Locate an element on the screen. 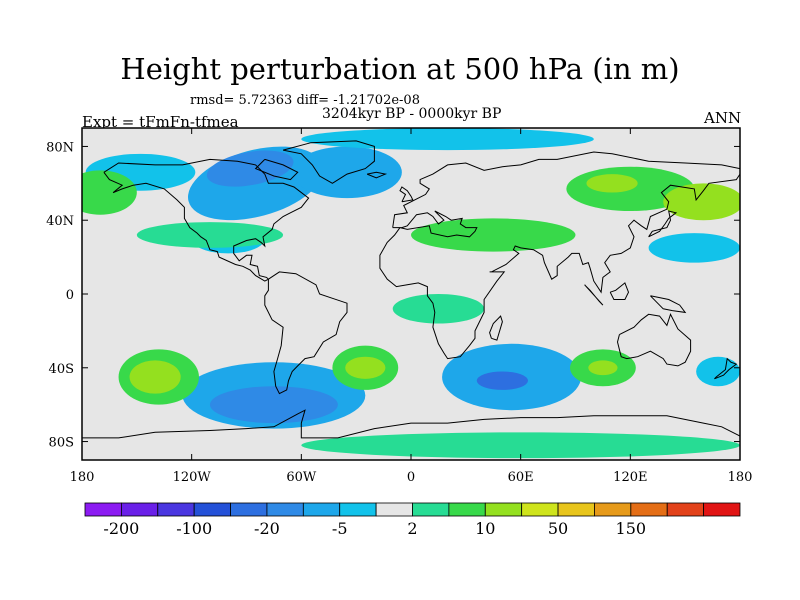  contour-region-neg-south-indian-core is located at coordinates (502, 380).